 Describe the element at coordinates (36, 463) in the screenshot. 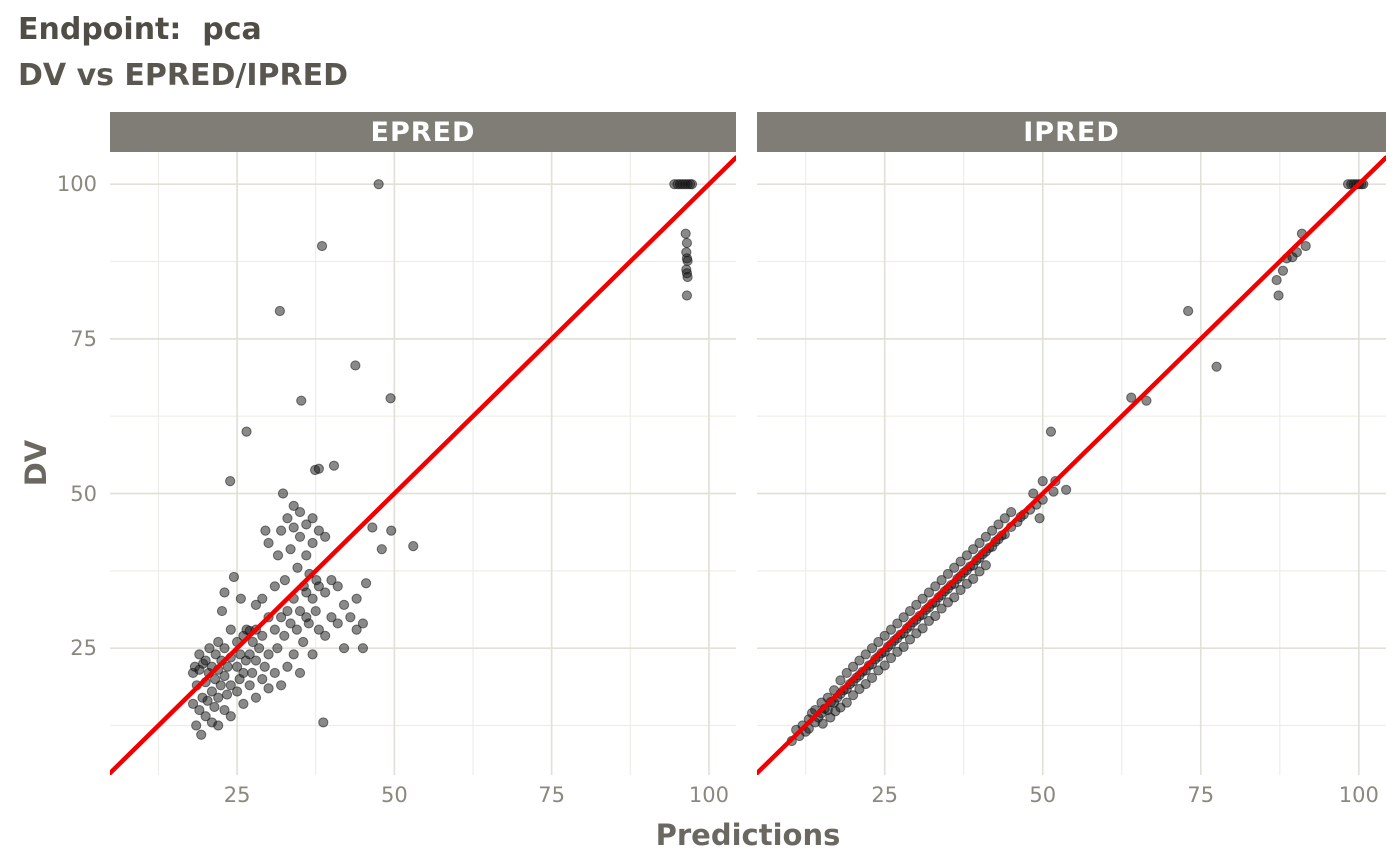

I see `y-axis-title: DV` at that location.